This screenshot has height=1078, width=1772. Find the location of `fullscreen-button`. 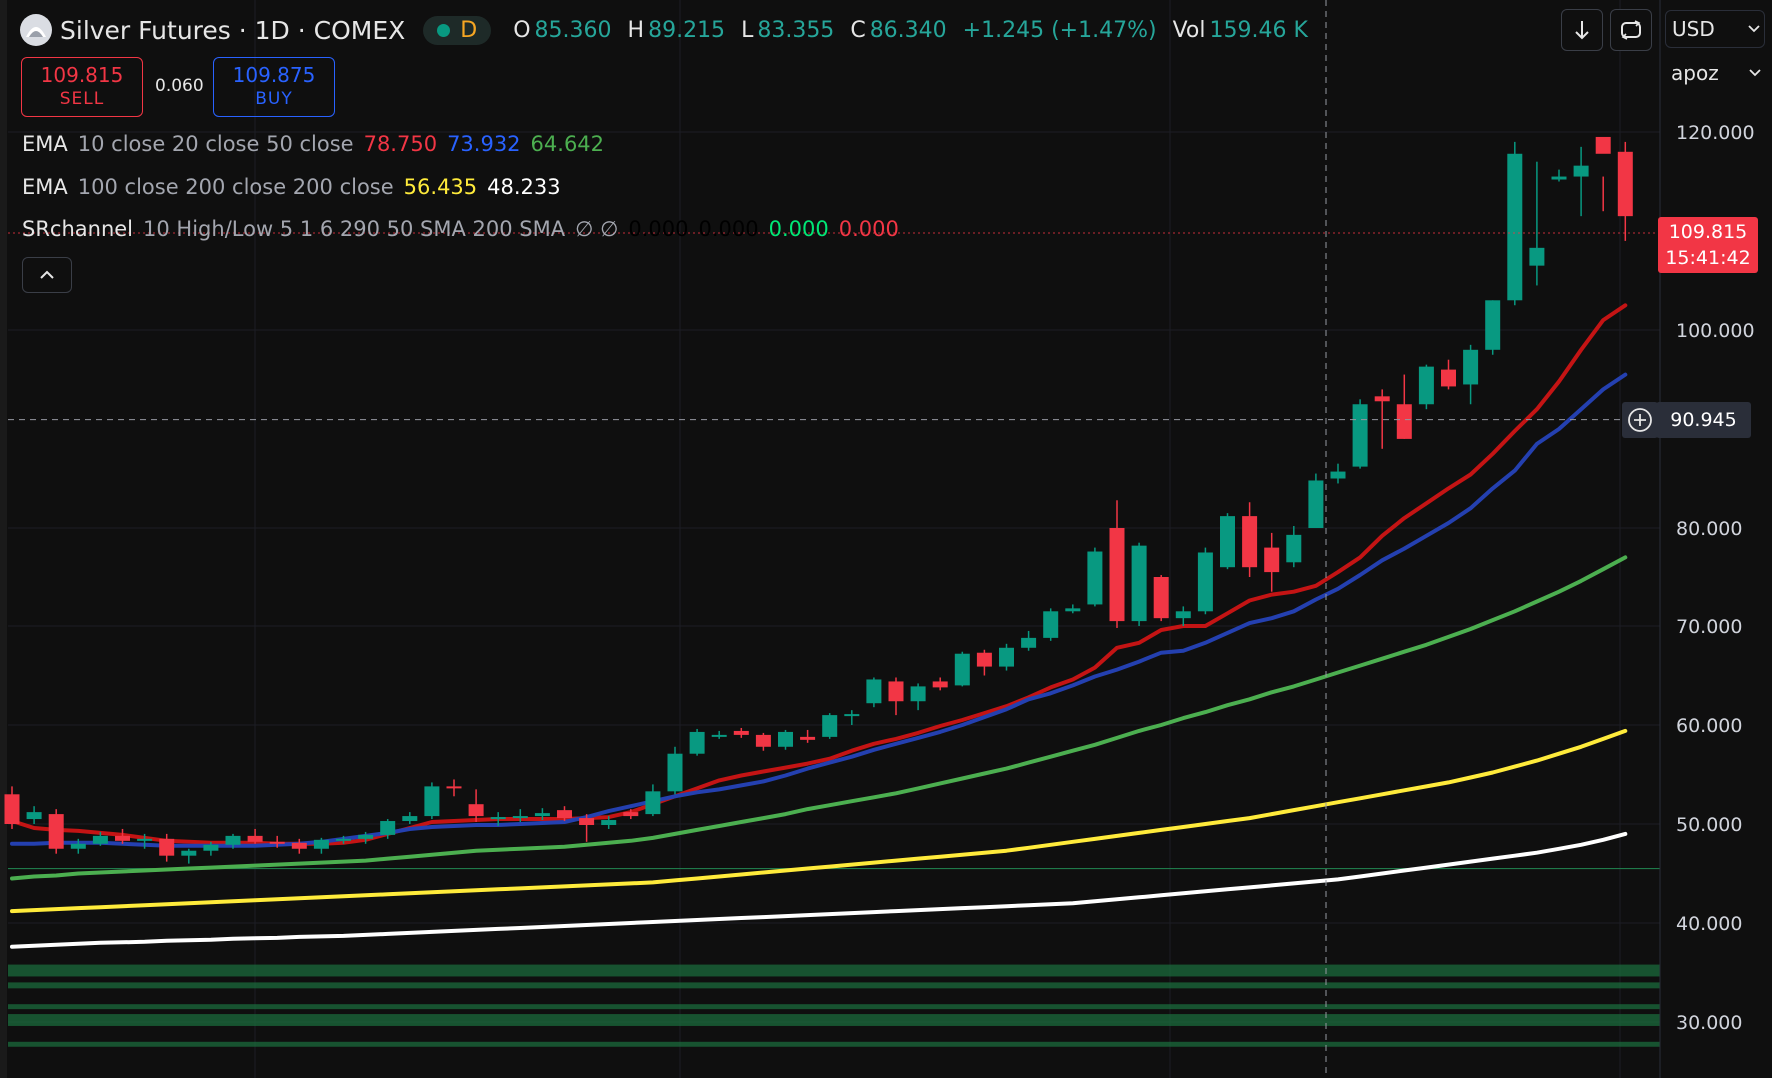

fullscreen-button is located at coordinates (1631, 30).